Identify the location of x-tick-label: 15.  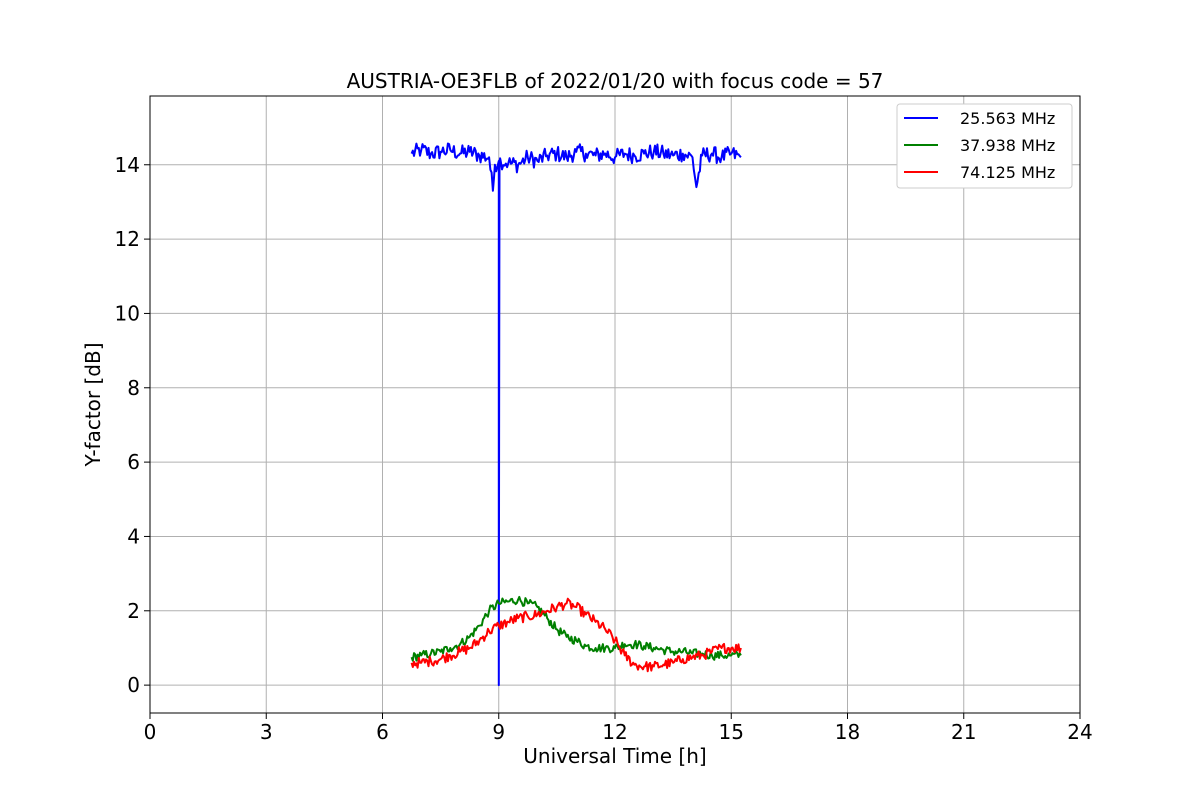
(731, 732).